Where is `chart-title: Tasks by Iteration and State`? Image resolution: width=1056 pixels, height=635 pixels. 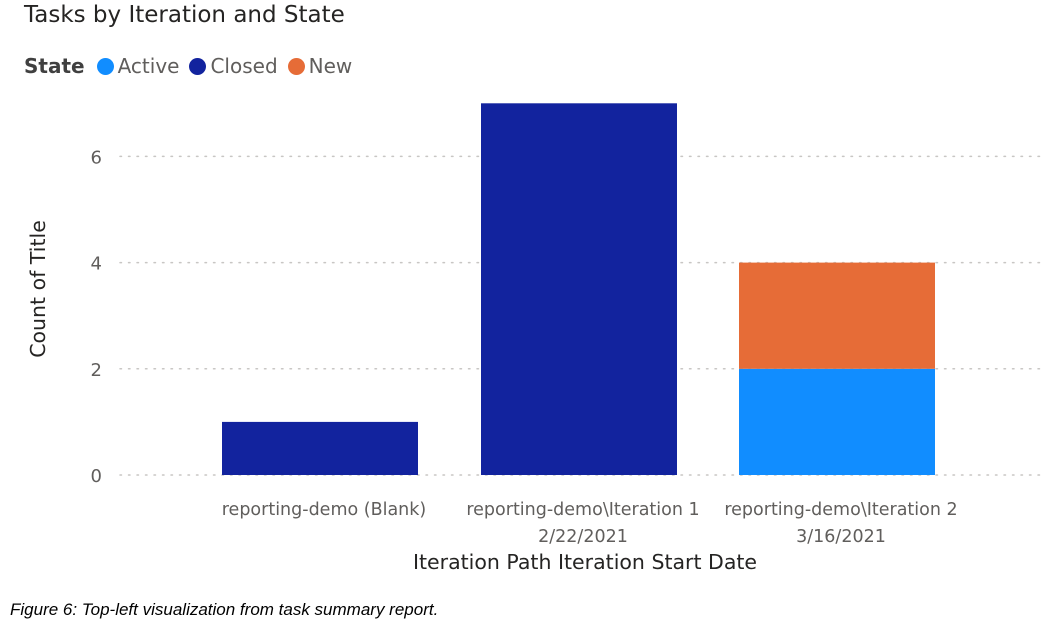
chart-title: Tasks by Iteration and State is located at coordinates (184, 15).